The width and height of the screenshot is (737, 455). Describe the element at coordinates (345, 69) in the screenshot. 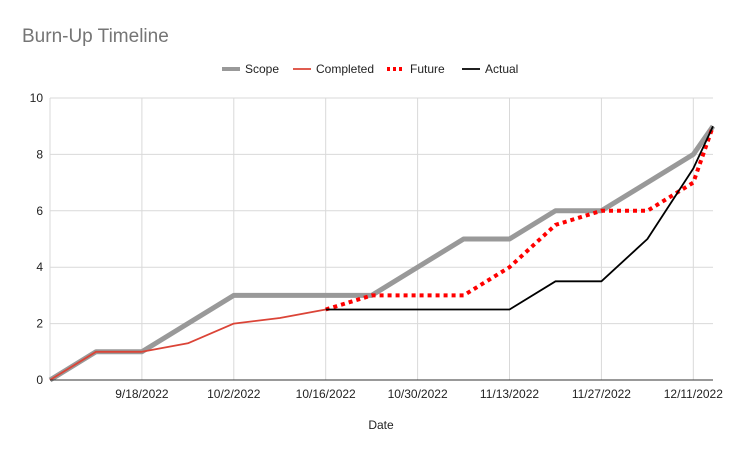

I see `legend-label-completed: Completed` at that location.